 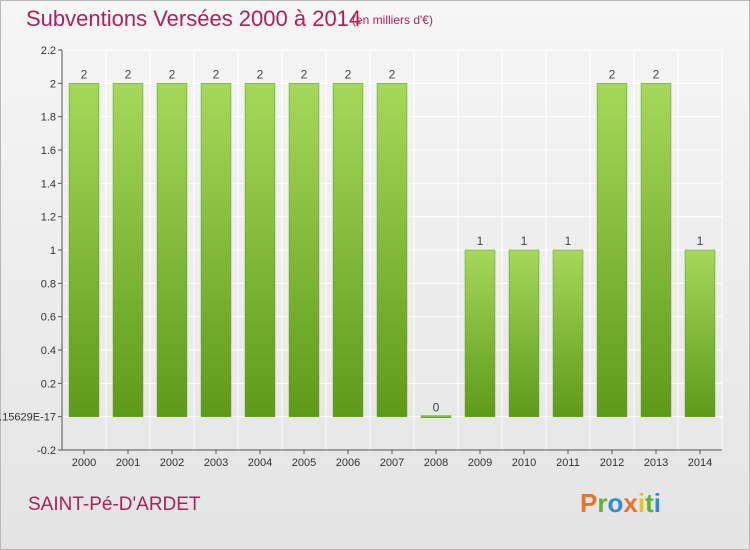 I want to click on x-tick-label: 2009, so click(x=480, y=463).